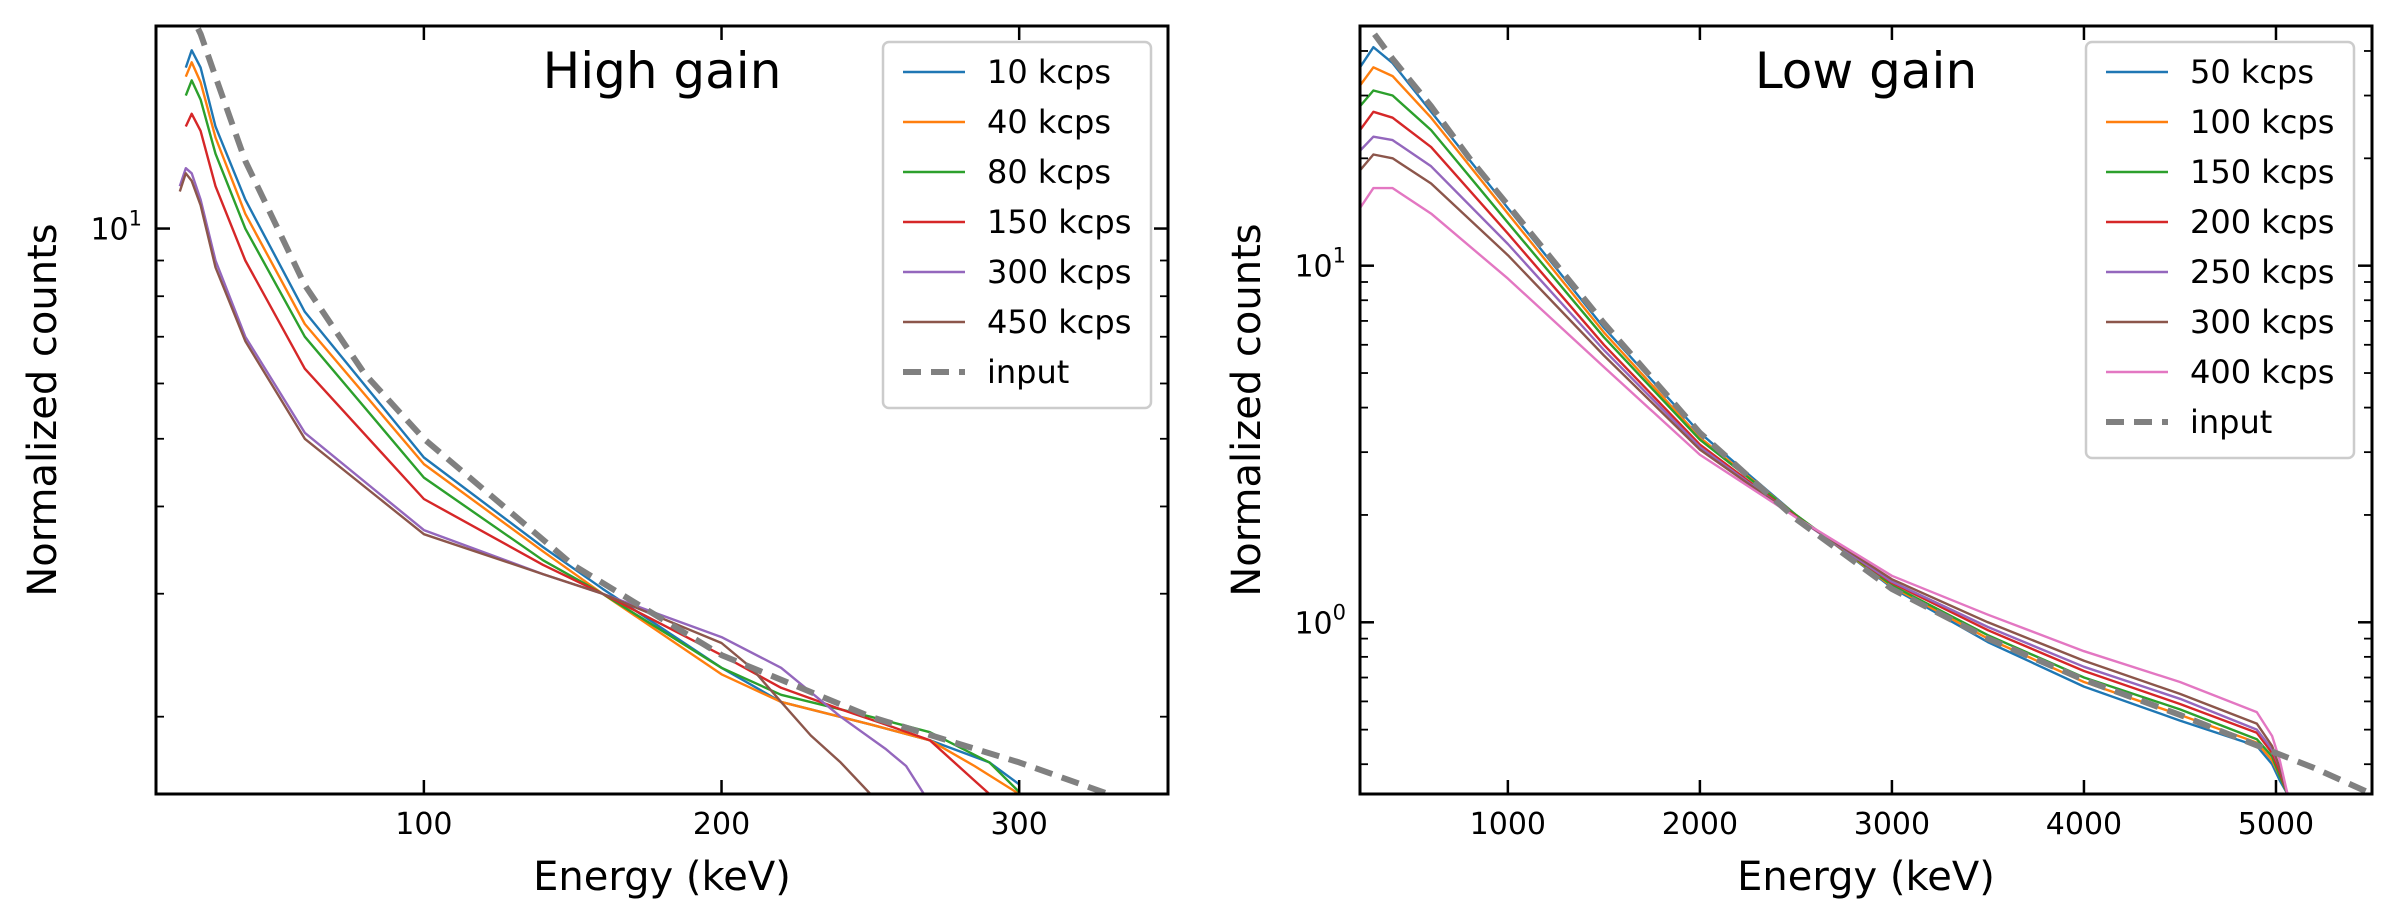 This screenshot has width=2400, height=900. I want to click on high-gain-legend-frame, so click(1017, 225).